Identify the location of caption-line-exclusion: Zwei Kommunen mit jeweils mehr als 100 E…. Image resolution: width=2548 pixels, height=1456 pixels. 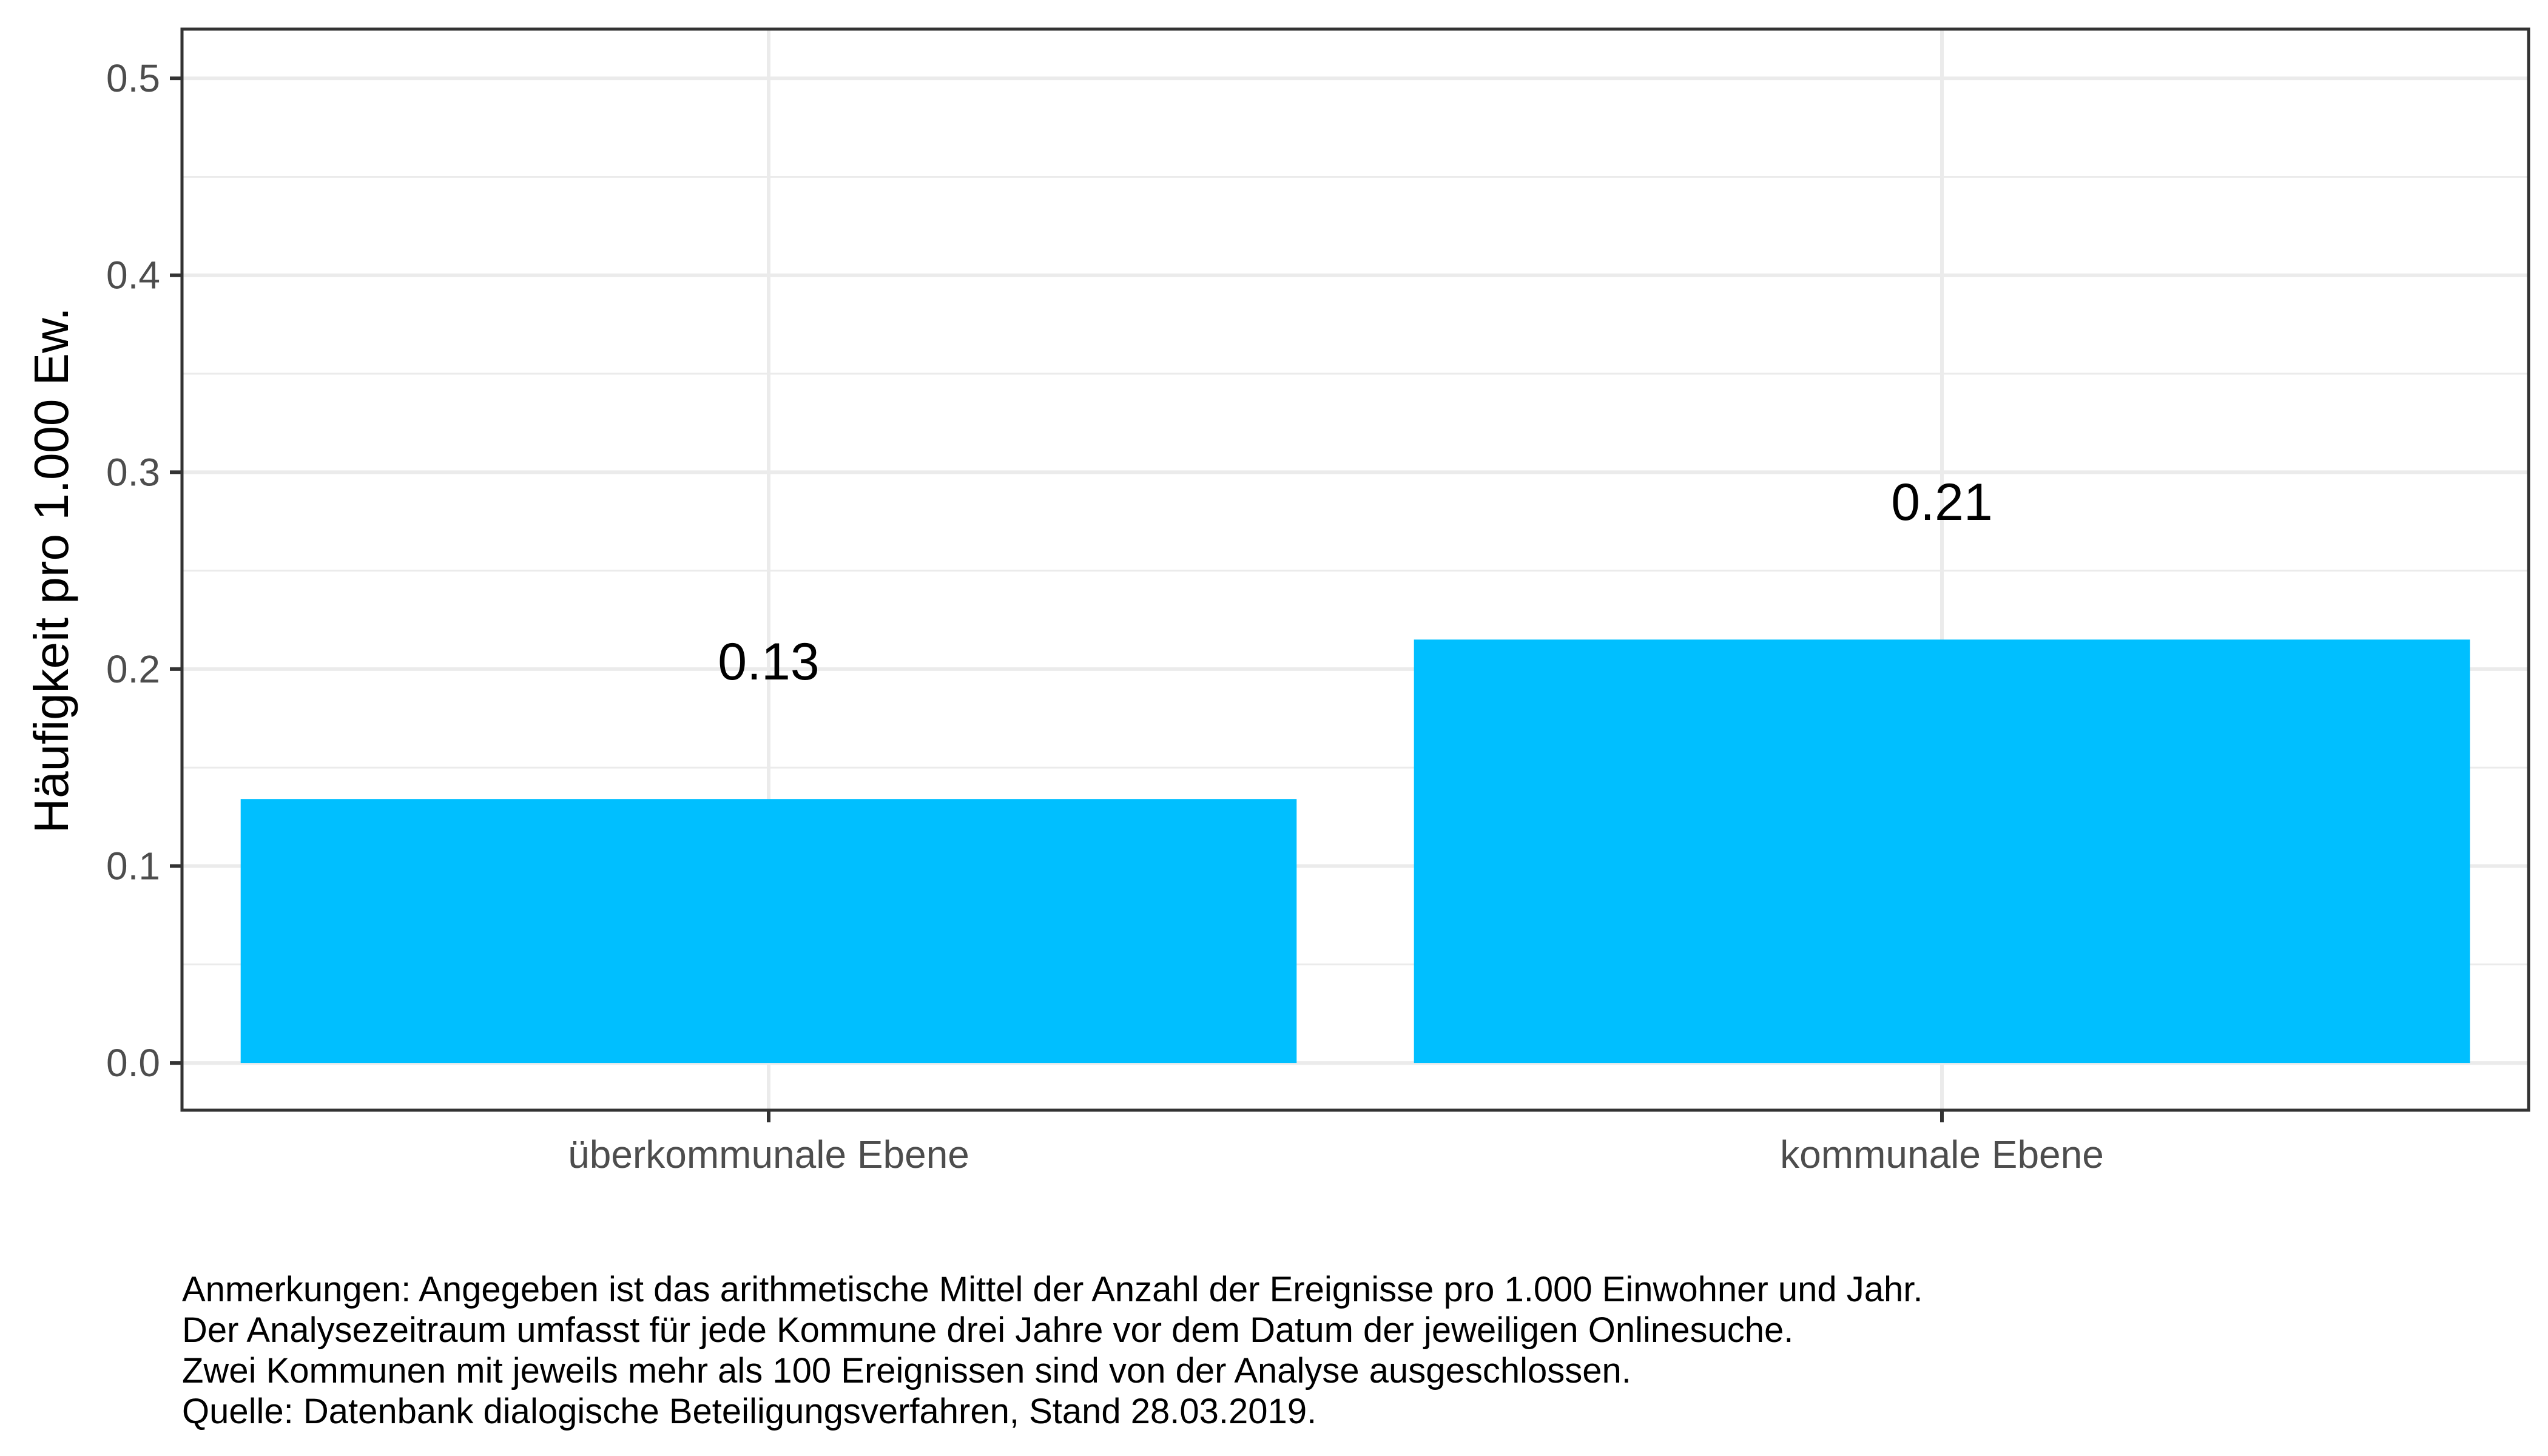
(906, 1370).